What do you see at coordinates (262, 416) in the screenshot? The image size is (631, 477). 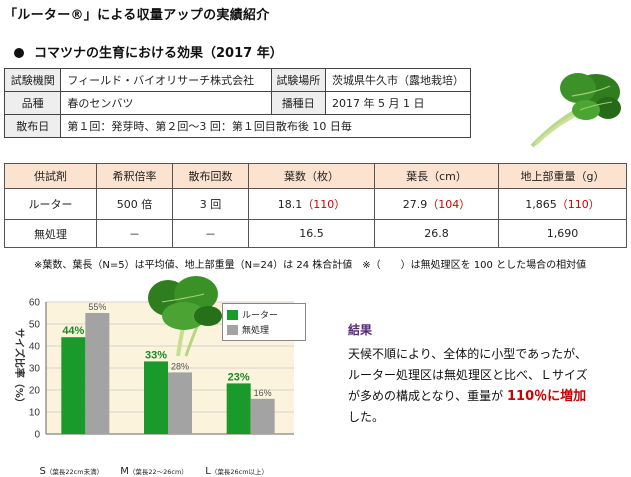 I see `bar-L-control` at bounding box center [262, 416].